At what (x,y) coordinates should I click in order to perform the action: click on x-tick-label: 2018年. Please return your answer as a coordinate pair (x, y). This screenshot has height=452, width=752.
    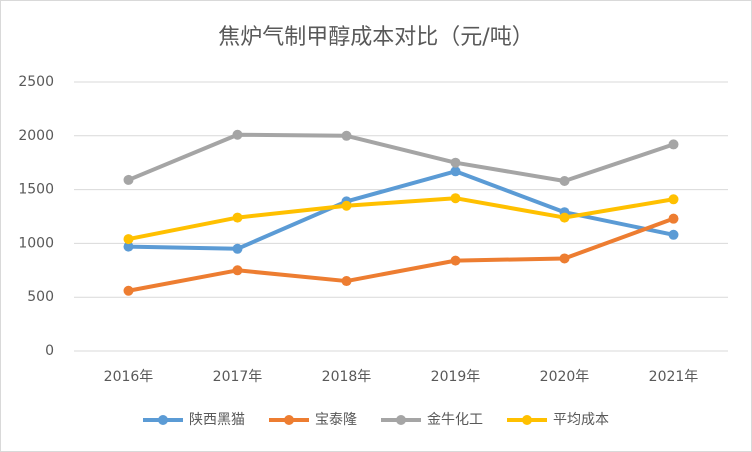
    Looking at the image, I should click on (347, 377).